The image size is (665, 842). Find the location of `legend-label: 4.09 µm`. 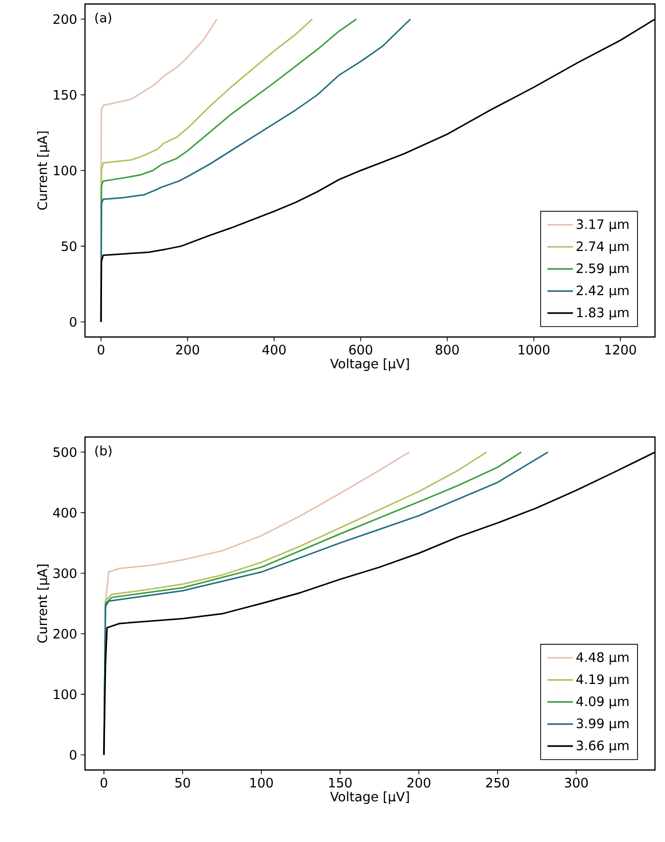

legend-label: 4.09 µm is located at coordinates (602, 702).